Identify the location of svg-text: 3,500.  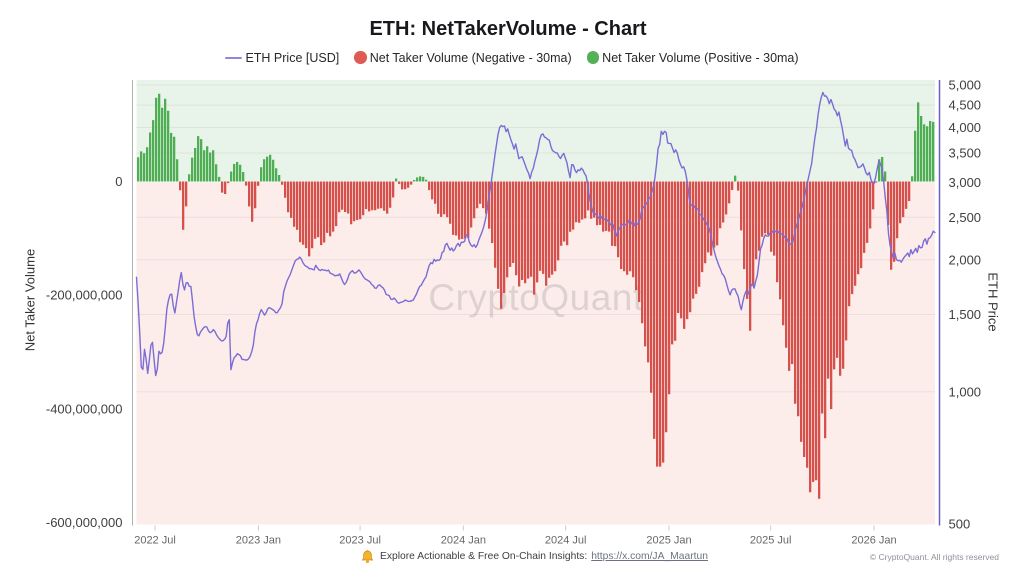
(965, 153).